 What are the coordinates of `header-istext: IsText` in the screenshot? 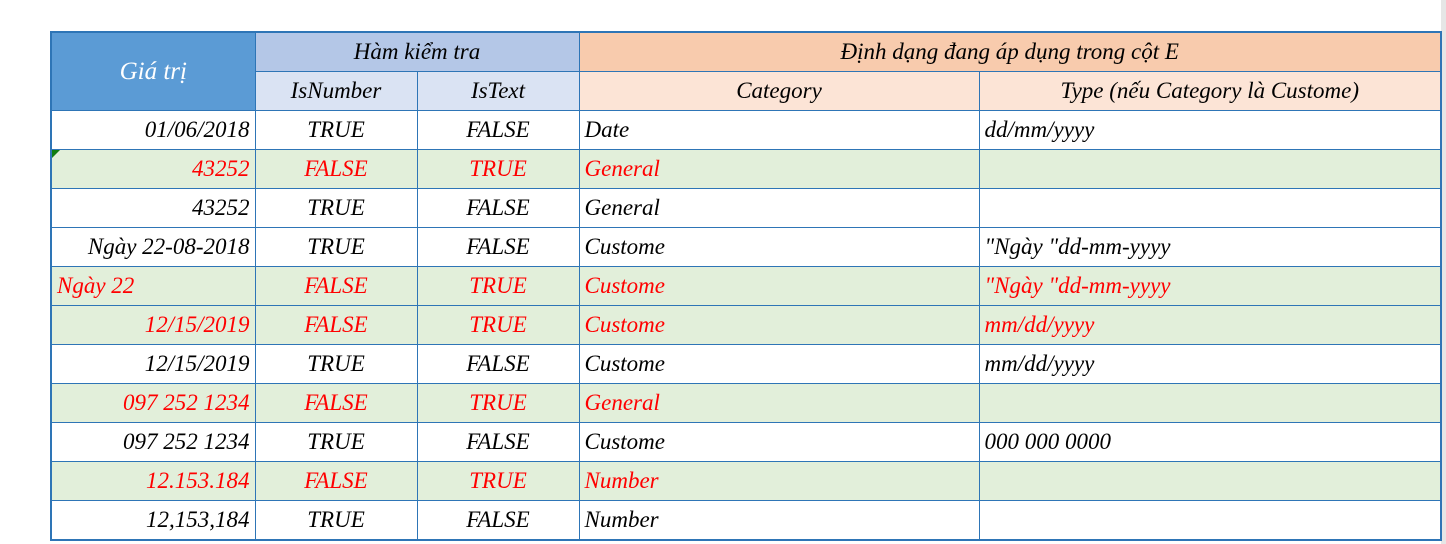 It's located at (498, 91).